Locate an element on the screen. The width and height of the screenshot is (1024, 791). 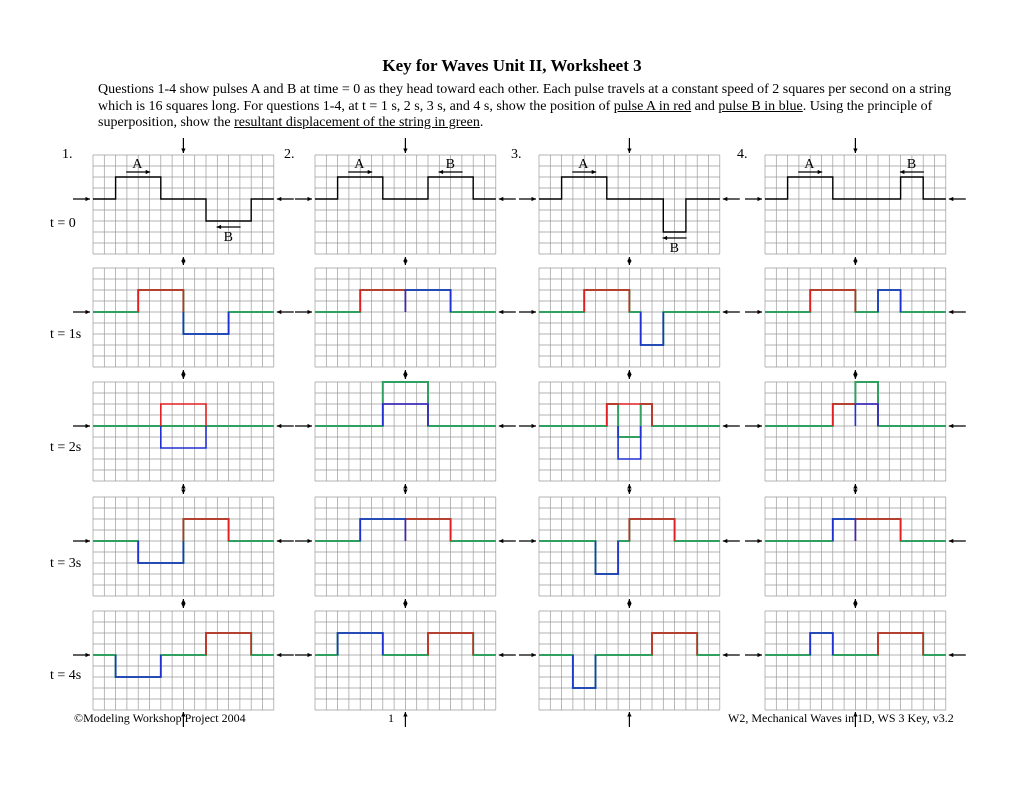
arrow-right-q2-t4-head is located at coordinates (501, 655).